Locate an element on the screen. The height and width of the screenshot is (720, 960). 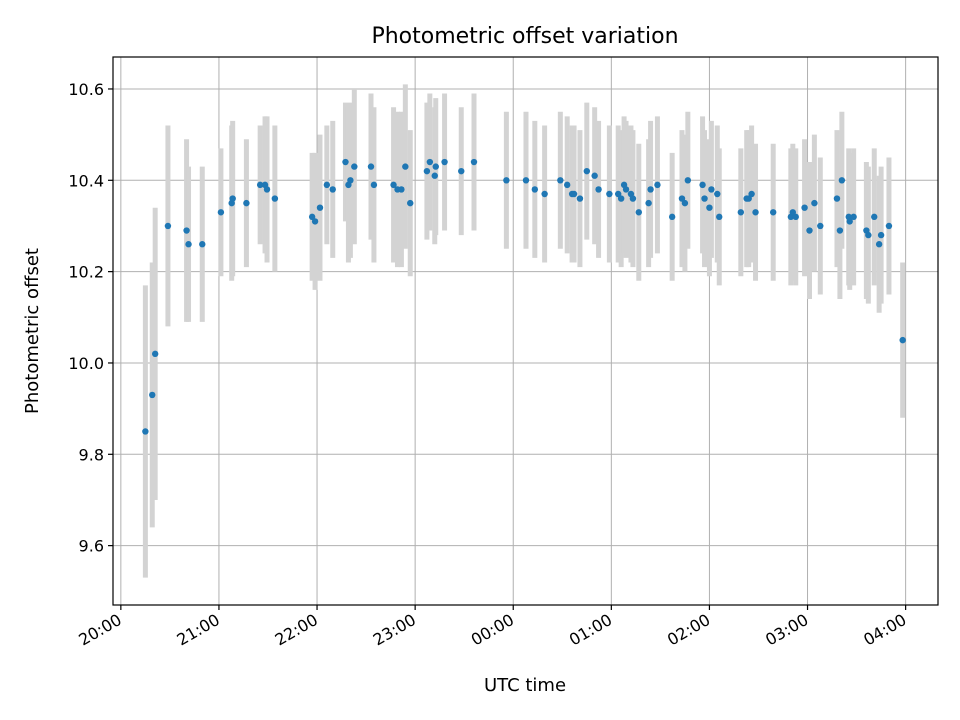
x-axis-label: UTC time is located at coordinates (525, 685).